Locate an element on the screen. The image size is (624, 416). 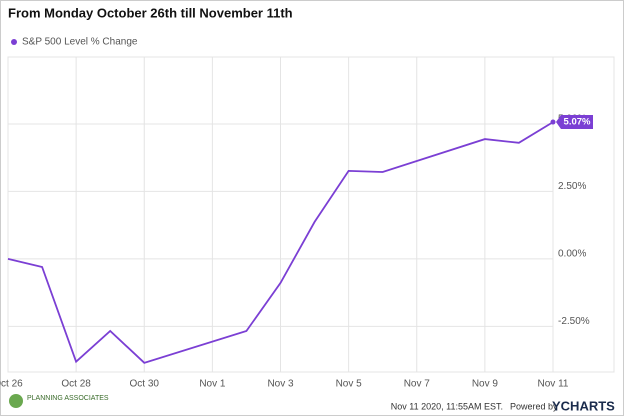
powered-by: Powered by is located at coordinates (534, 406).